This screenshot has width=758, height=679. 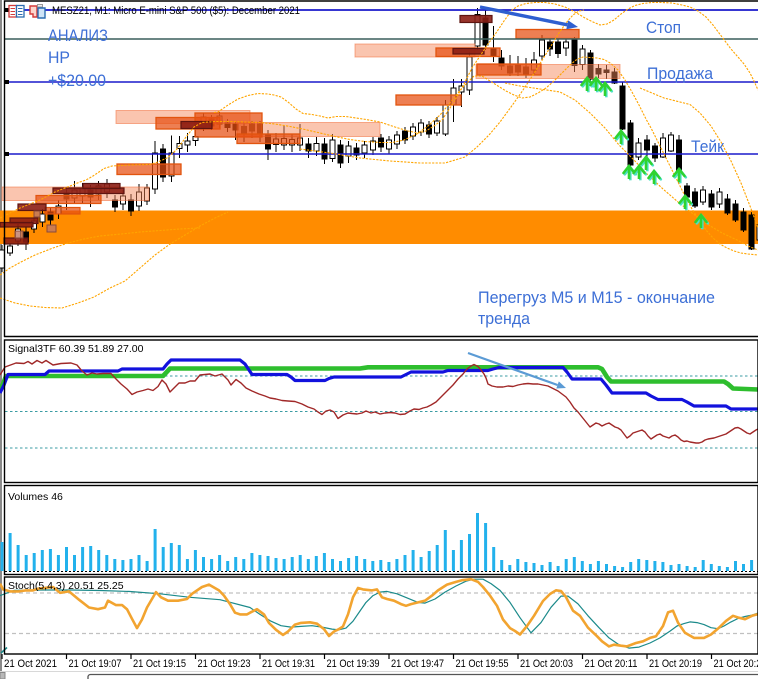 What do you see at coordinates (35, 497) in the screenshot?
I see `svg-text: Volumes 46` at bounding box center [35, 497].